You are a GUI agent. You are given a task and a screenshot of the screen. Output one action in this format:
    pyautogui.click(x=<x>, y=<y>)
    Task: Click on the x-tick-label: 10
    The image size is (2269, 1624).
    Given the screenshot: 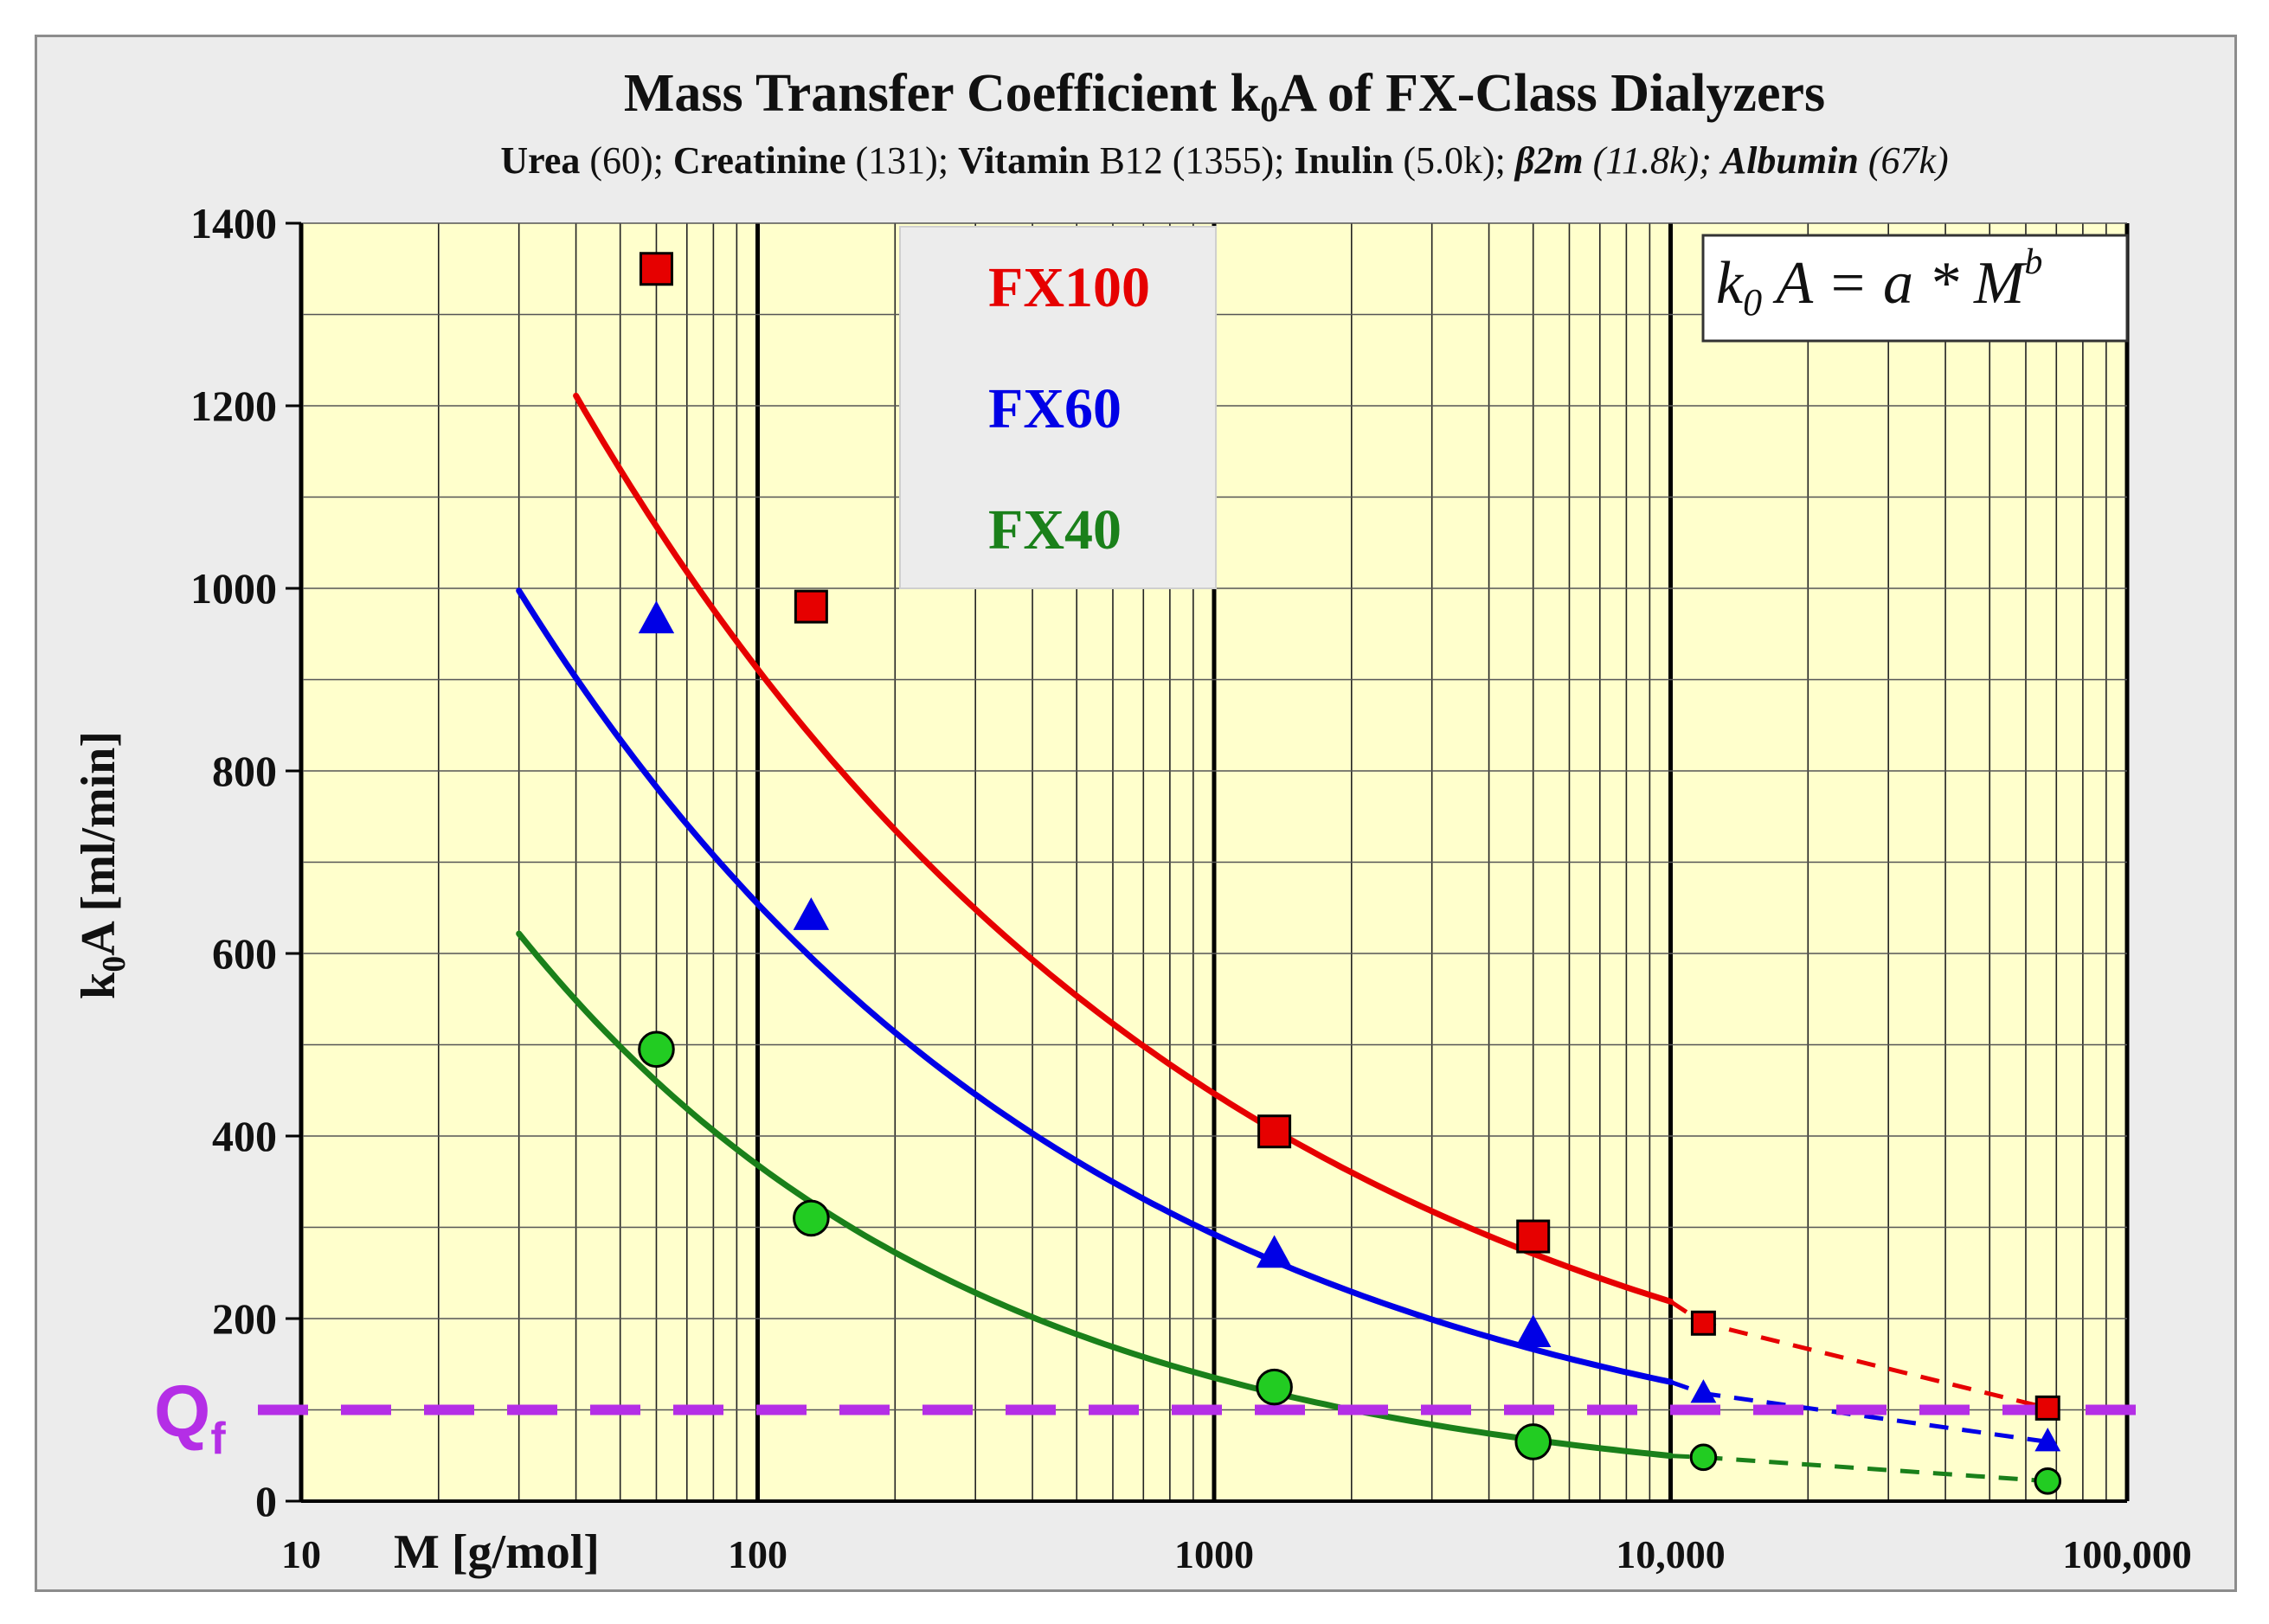 What is the action you would take?
    pyautogui.click(x=301, y=1554)
    